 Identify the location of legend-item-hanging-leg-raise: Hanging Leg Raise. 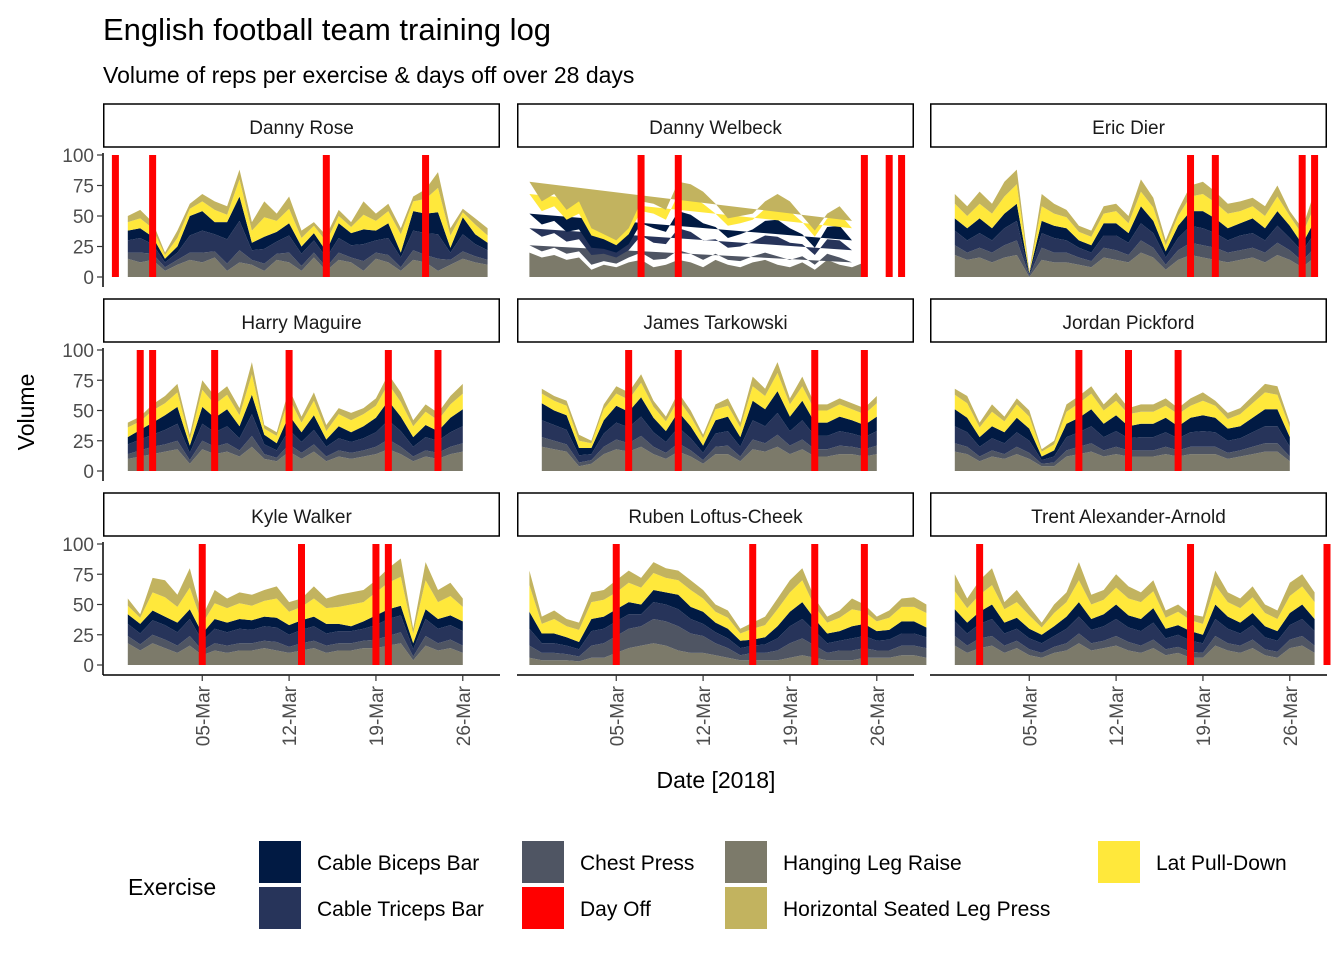
(843, 862).